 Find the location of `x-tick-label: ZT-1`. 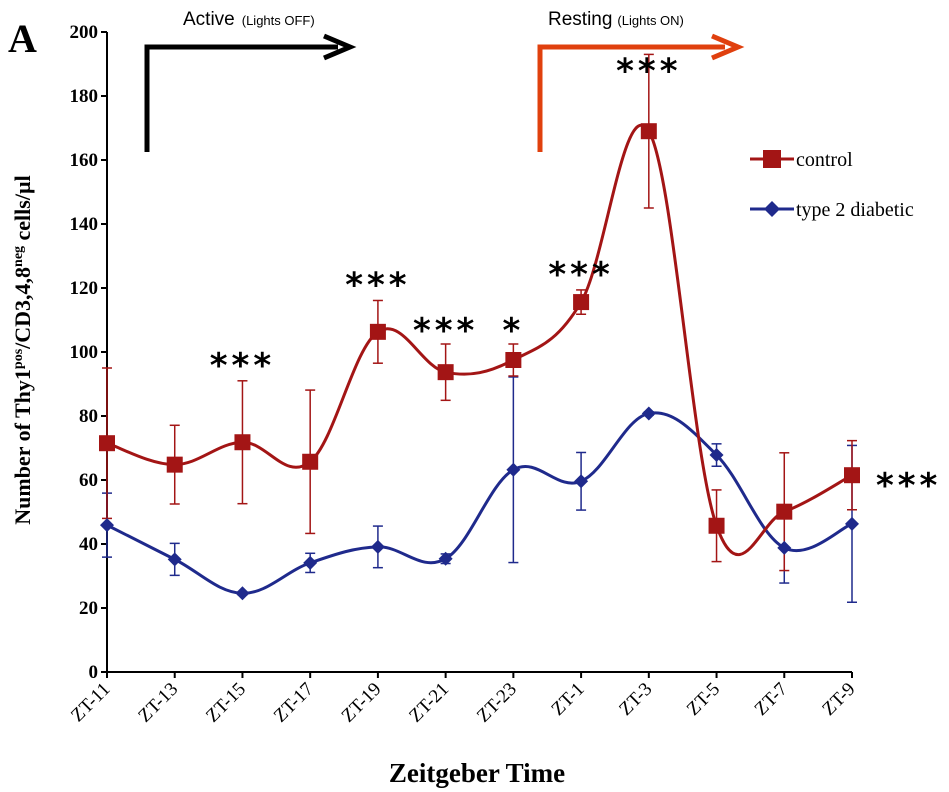

x-tick-label: ZT-1 is located at coordinates (567, 699).